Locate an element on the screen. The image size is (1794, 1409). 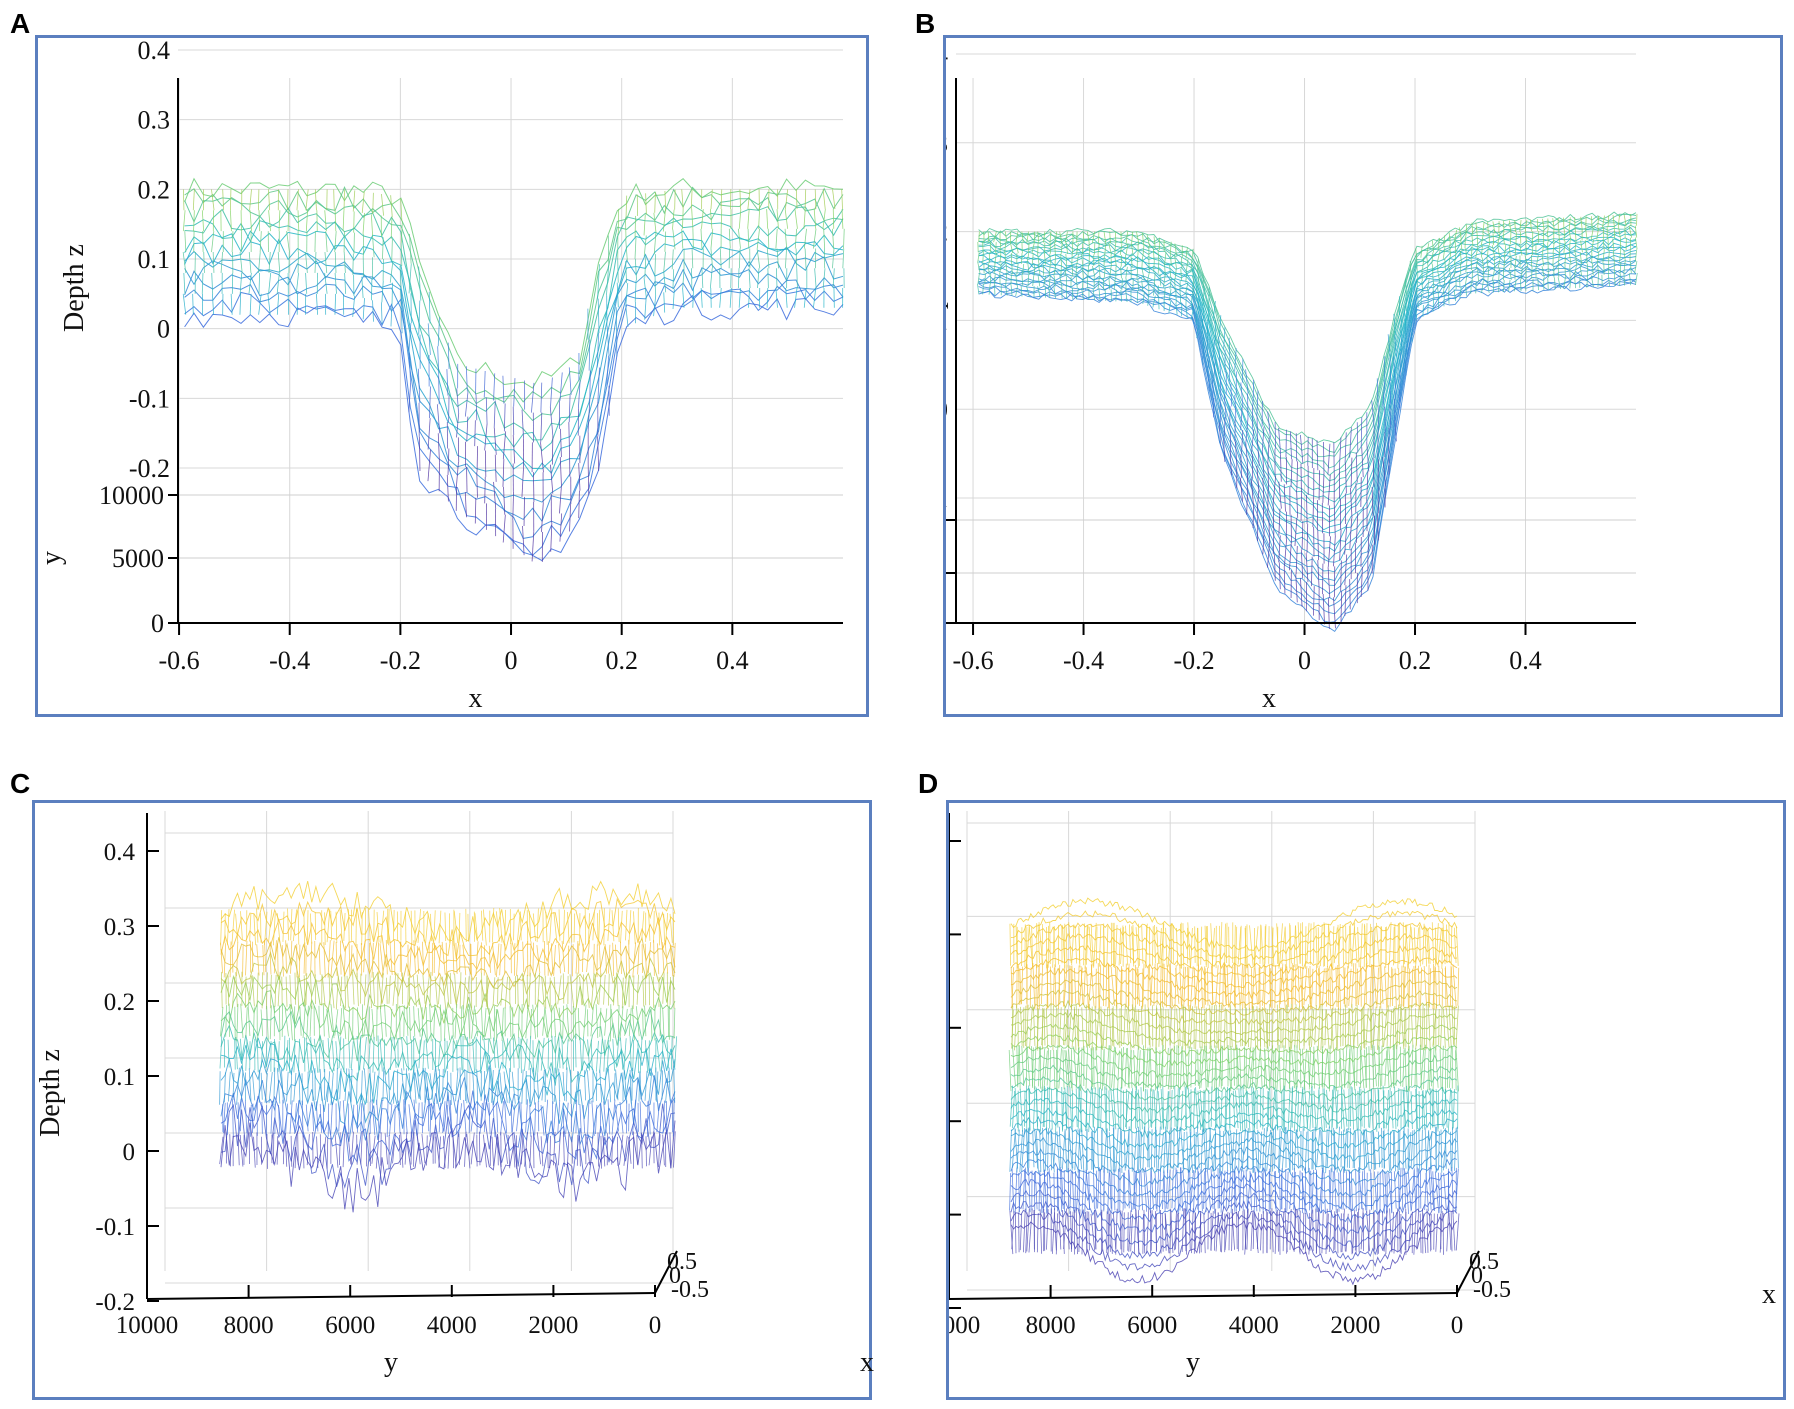
z-tick-label: 0.2 is located at coordinates (119, 1002).